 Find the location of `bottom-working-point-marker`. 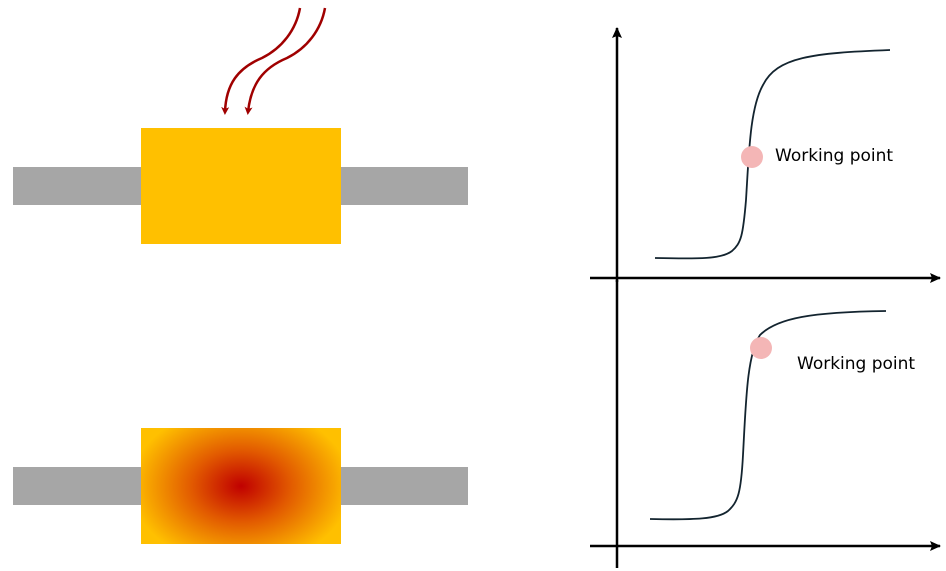

bottom-working-point-marker is located at coordinates (761, 348).